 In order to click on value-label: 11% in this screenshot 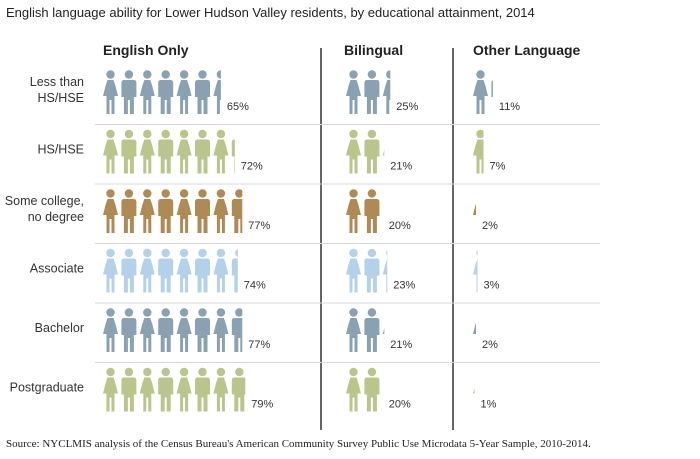, I will do `click(509, 107)`.